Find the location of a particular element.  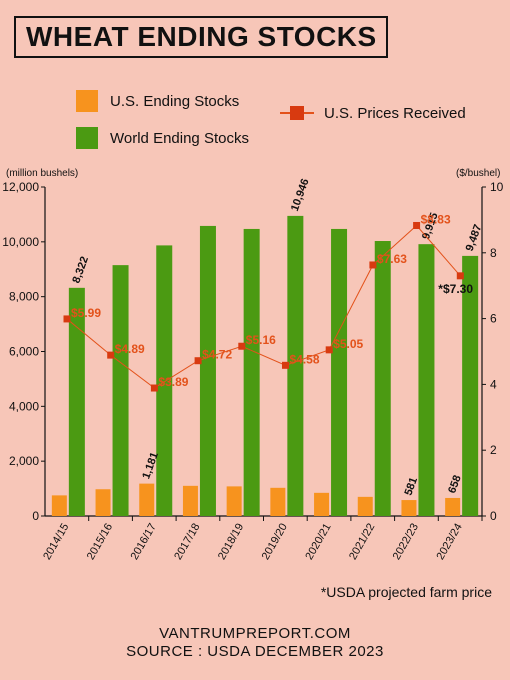

us-prices-data-label: $4.58 is located at coordinates (305, 359).